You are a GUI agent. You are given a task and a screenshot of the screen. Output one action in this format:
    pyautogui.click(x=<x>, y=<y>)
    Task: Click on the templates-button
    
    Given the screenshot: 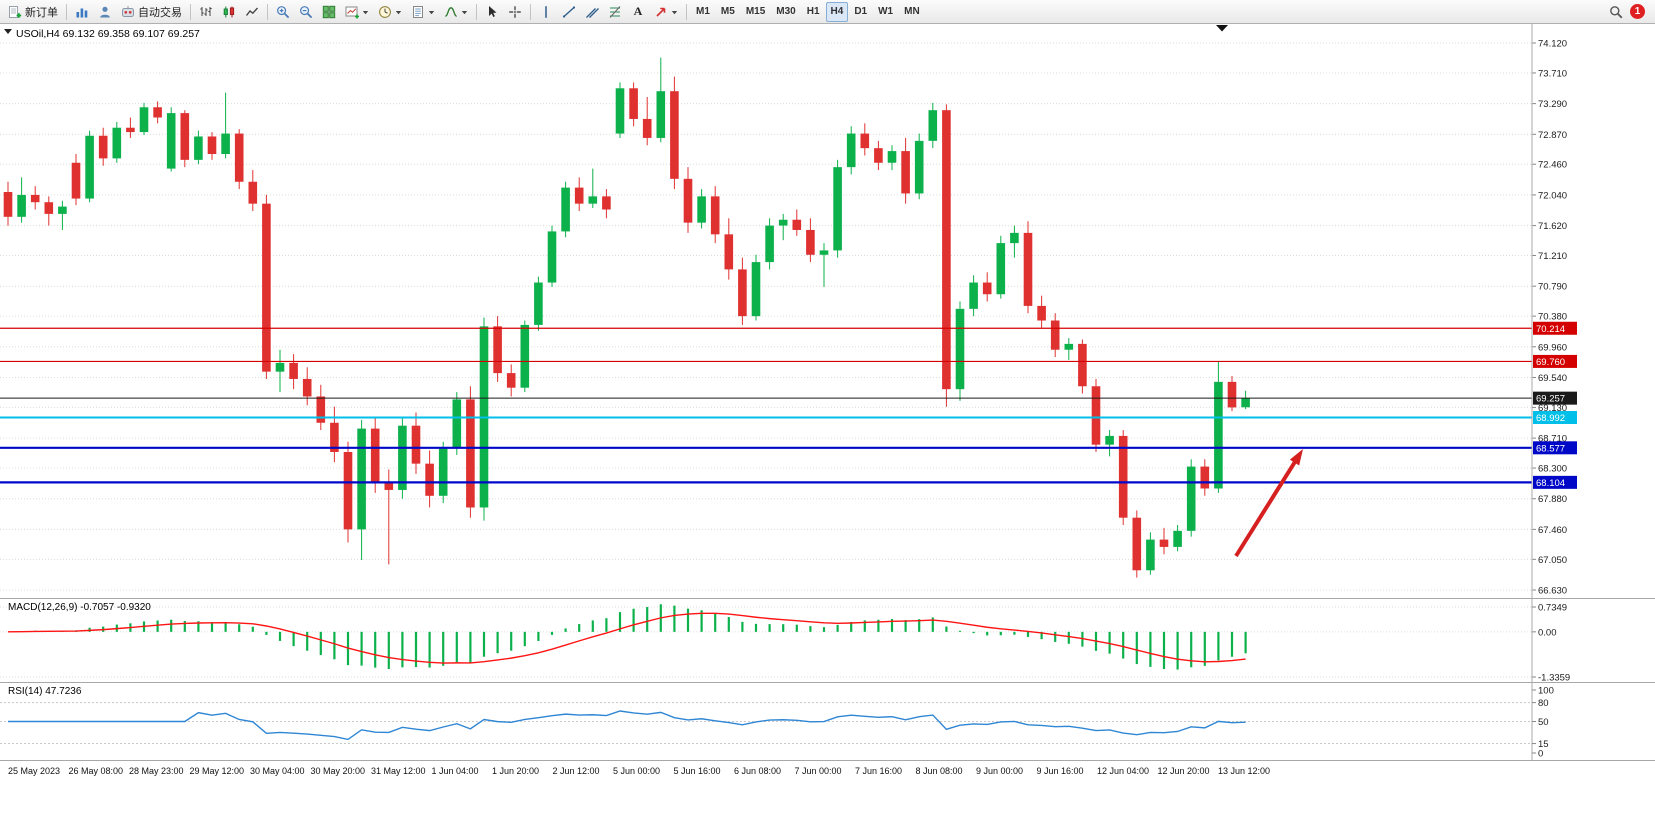 What is the action you would take?
    pyautogui.click(x=423, y=12)
    